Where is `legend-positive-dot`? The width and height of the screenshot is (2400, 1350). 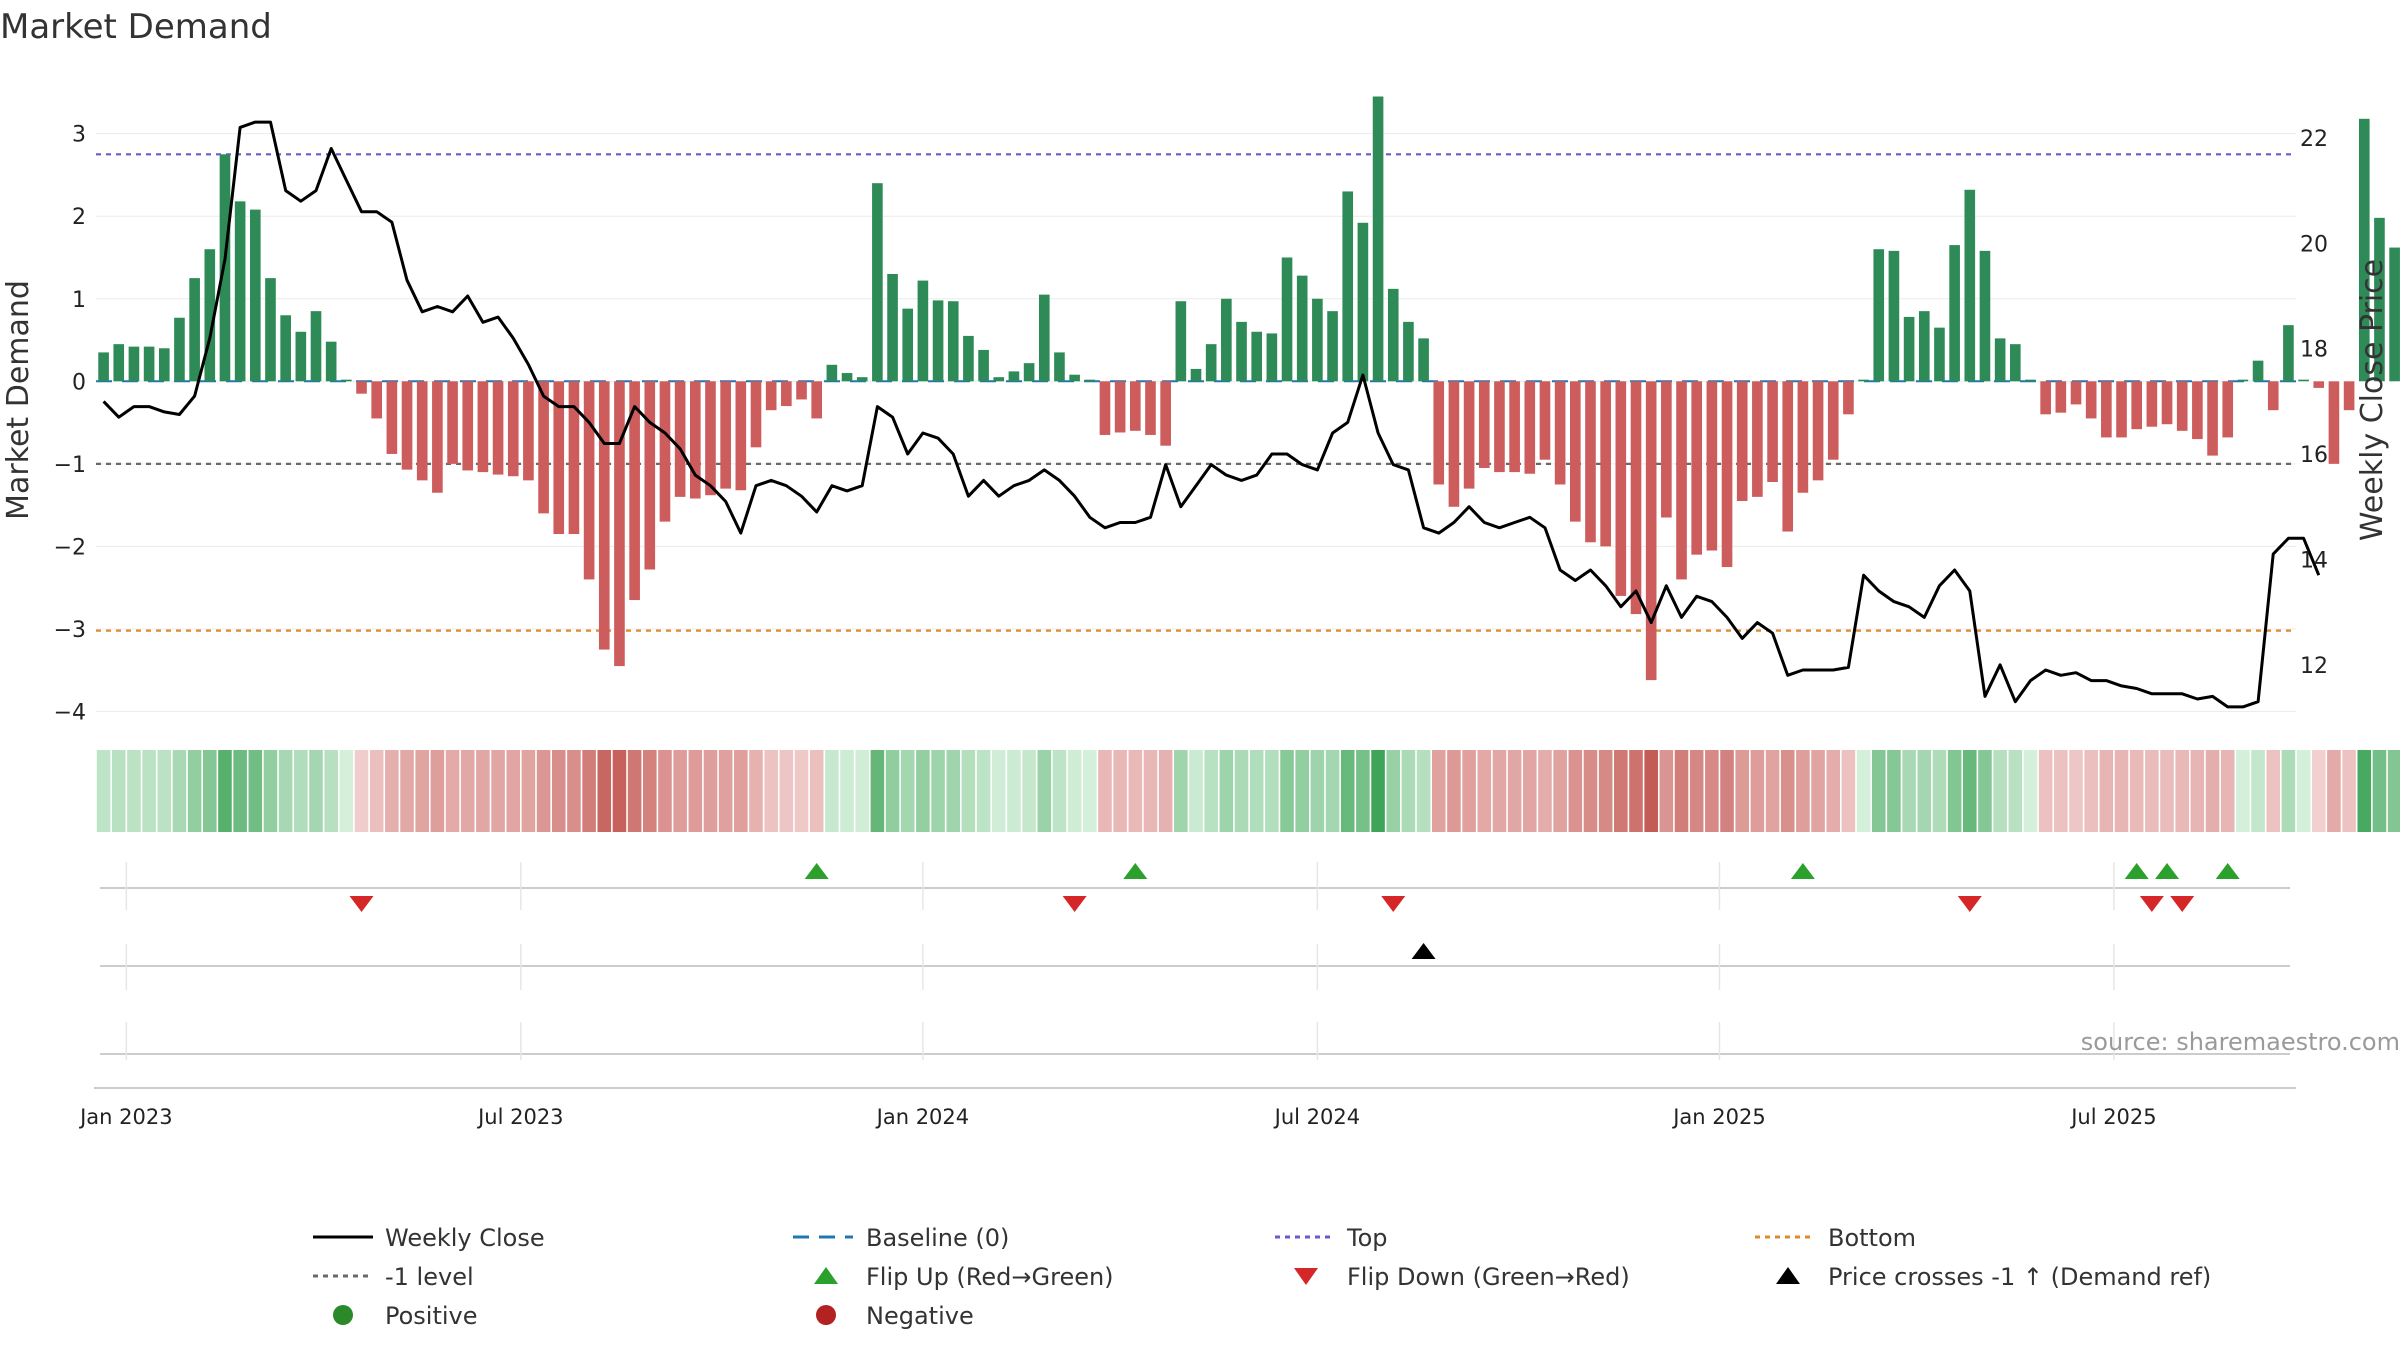
legend-positive-dot is located at coordinates (343, 1315).